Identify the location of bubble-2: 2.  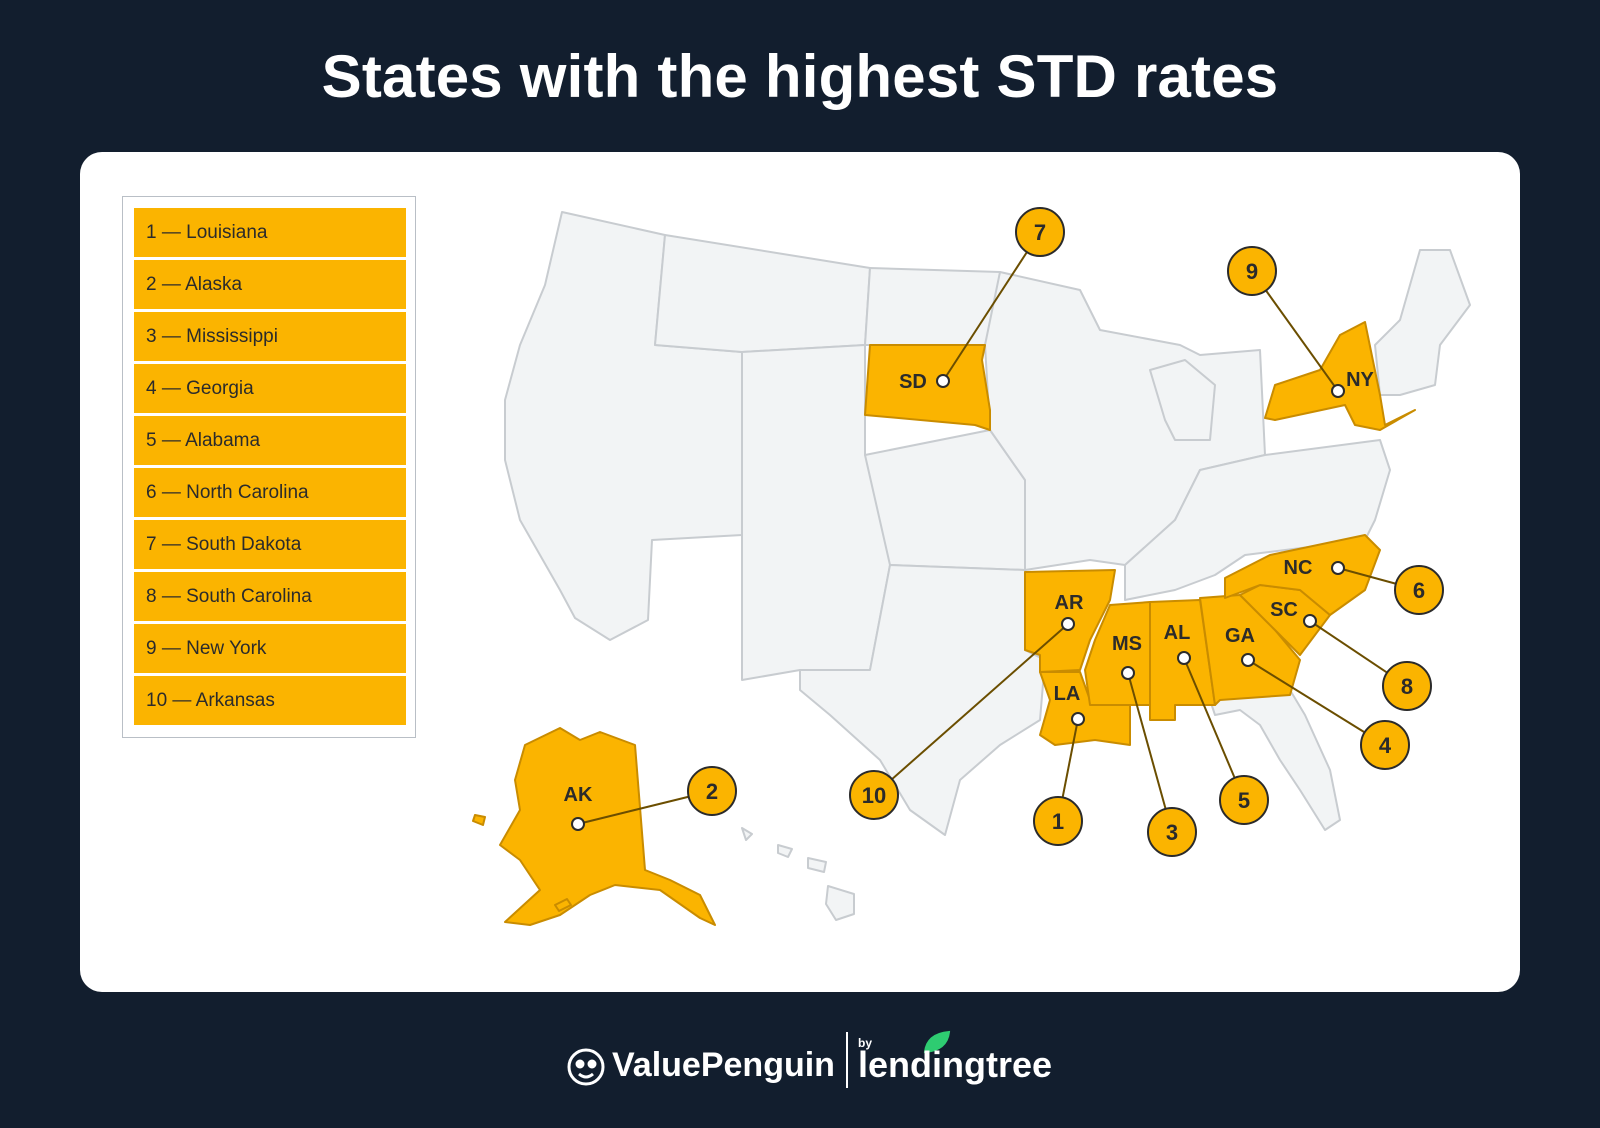
(712, 791).